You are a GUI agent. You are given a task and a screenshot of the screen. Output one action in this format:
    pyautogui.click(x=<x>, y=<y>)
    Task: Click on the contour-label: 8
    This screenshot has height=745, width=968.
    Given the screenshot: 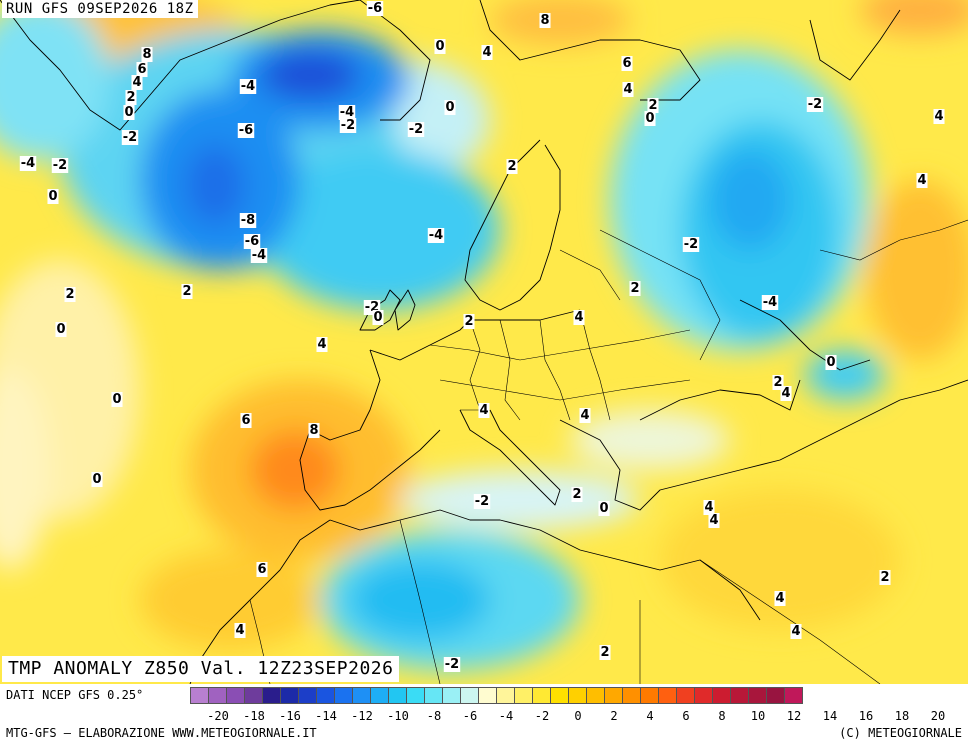 What is the action you would take?
    pyautogui.click(x=313, y=430)
    